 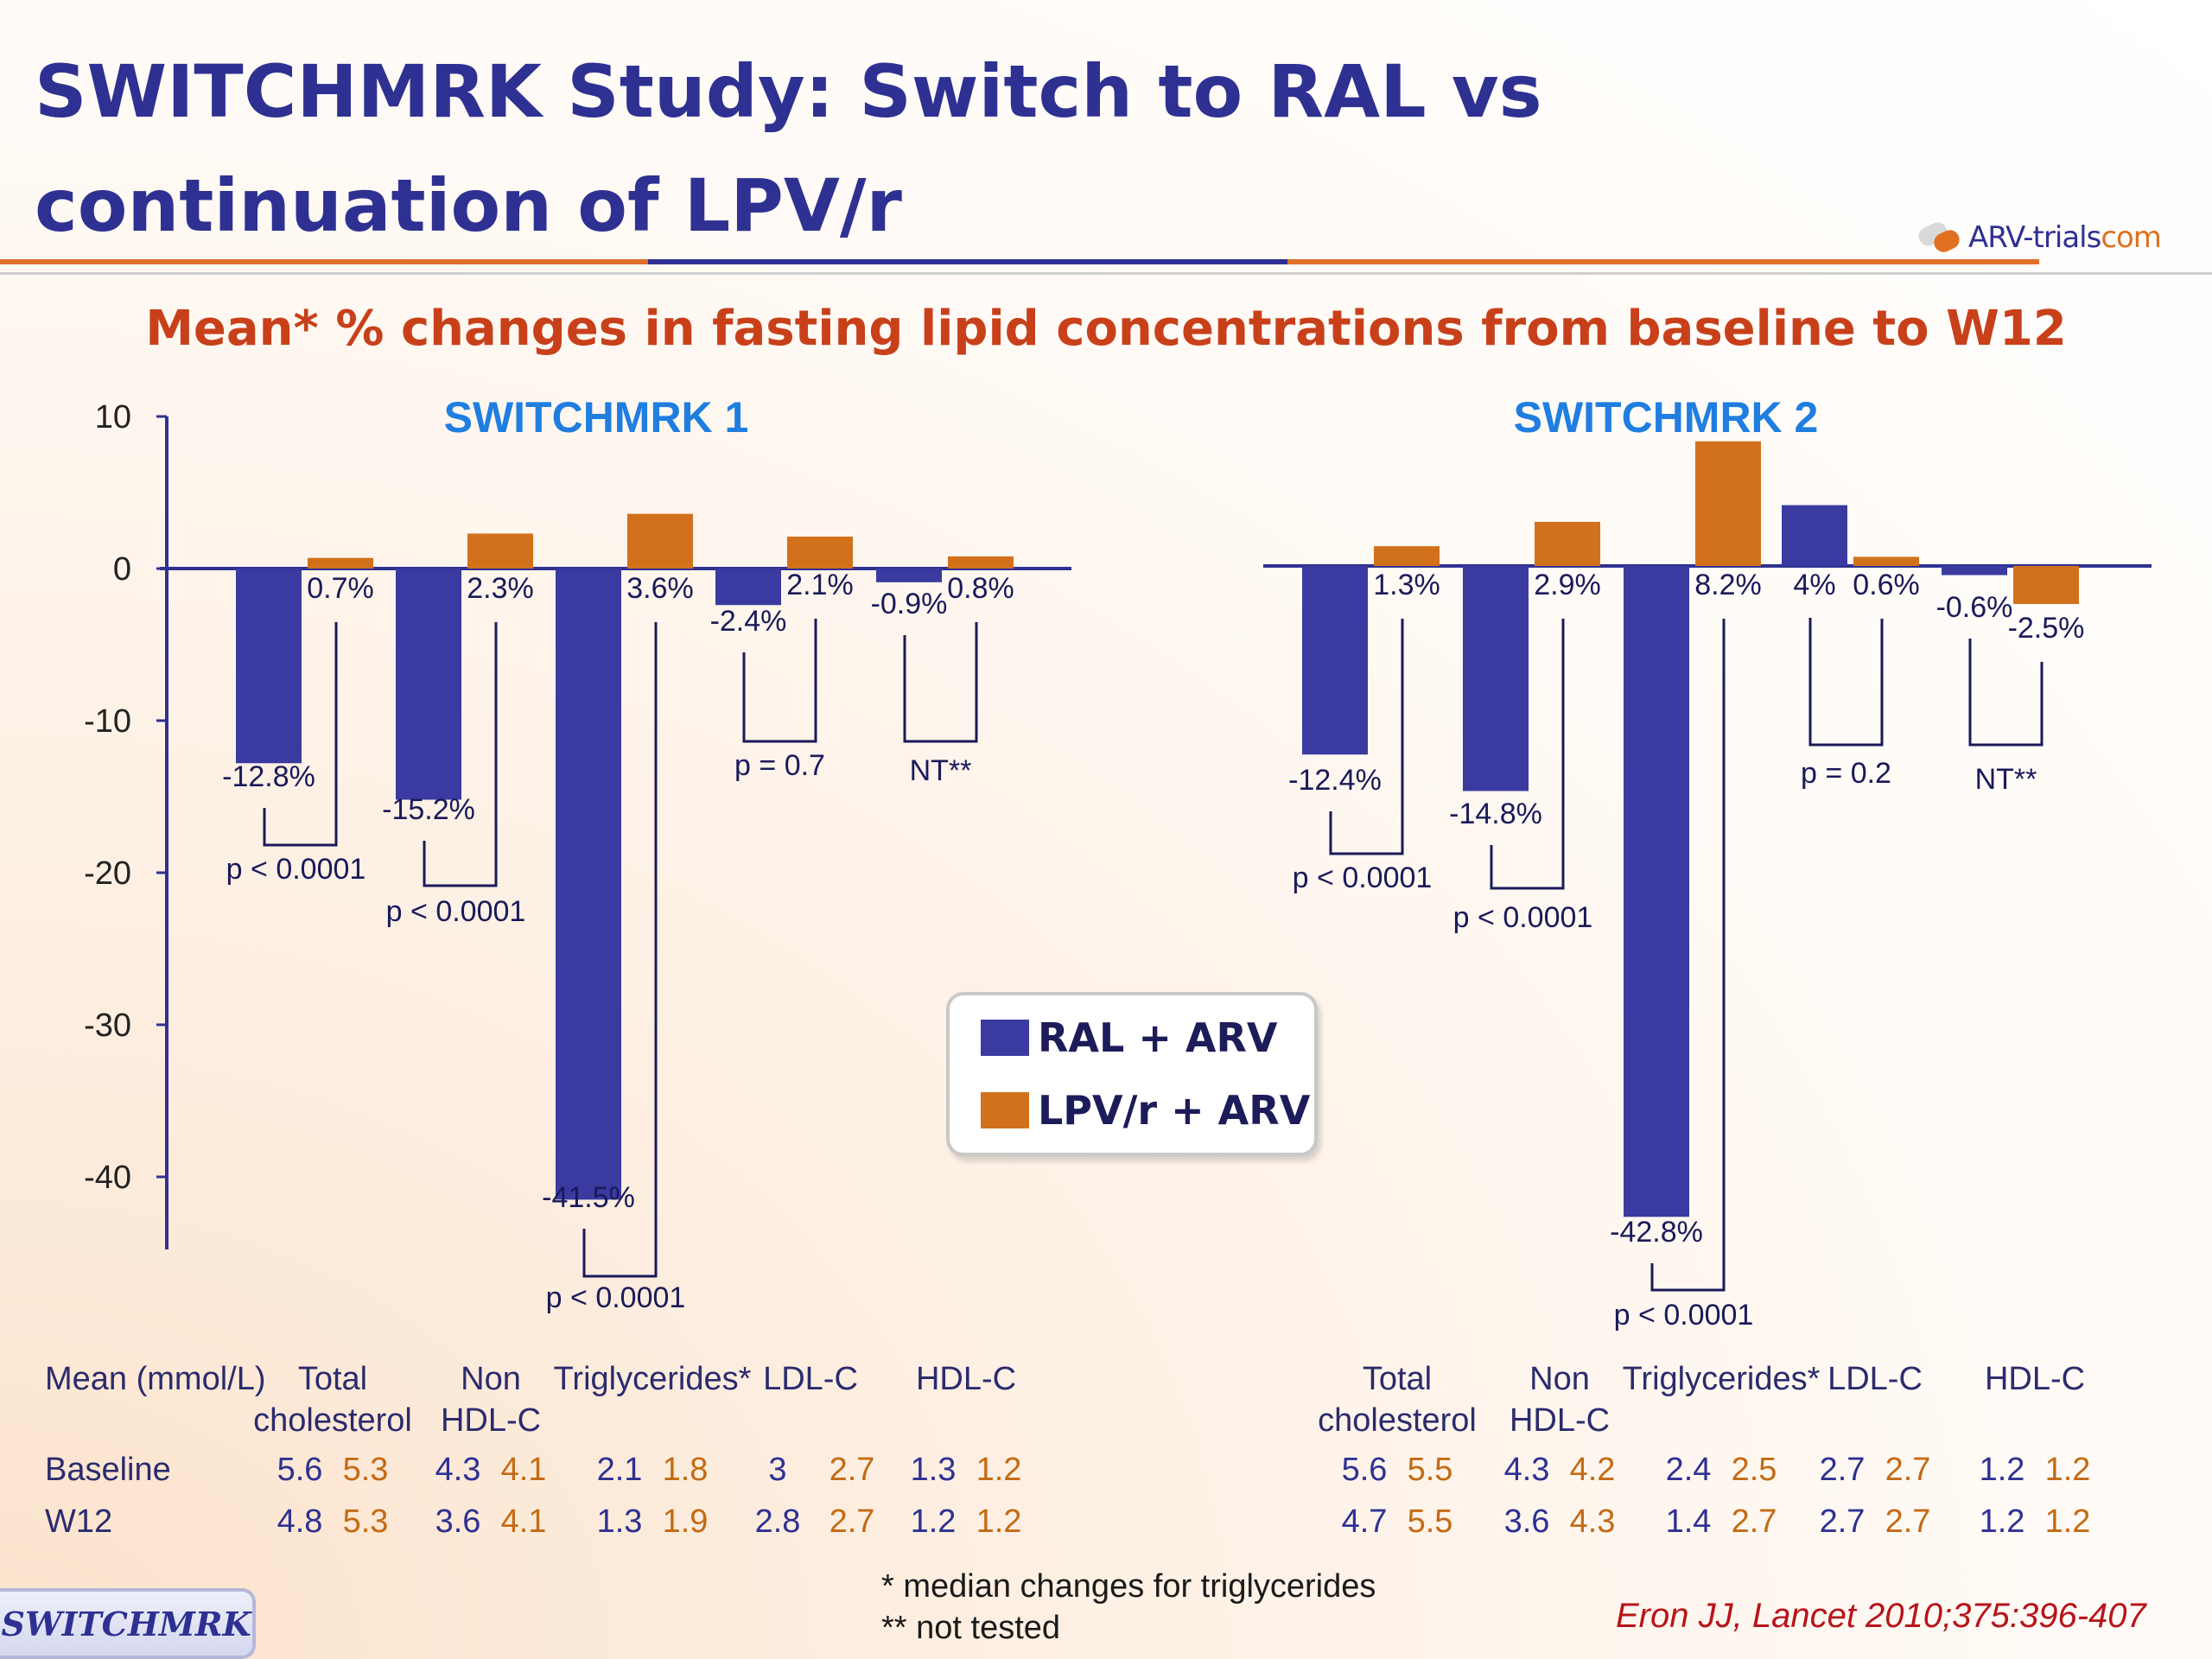 What do you see at coordinates (1881, 1616) in the screenshot?
I see `reference: Eron JJ, Lancet 2010;375:396-407` at bounding box center [1881, 1616].